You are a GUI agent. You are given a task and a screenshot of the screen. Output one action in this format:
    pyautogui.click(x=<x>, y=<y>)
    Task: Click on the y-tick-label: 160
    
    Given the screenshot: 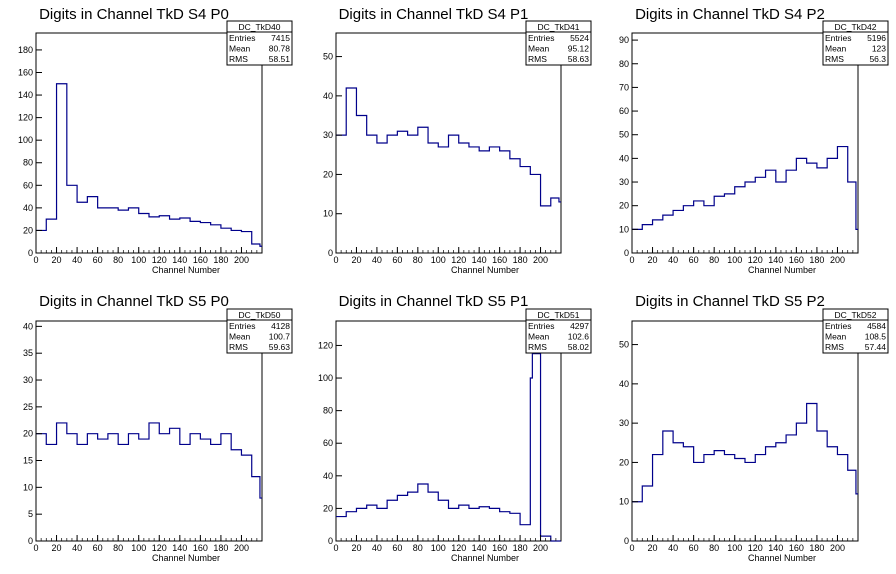 What is the action you would take?
    pyautogui.click(x=25, y=72)
    